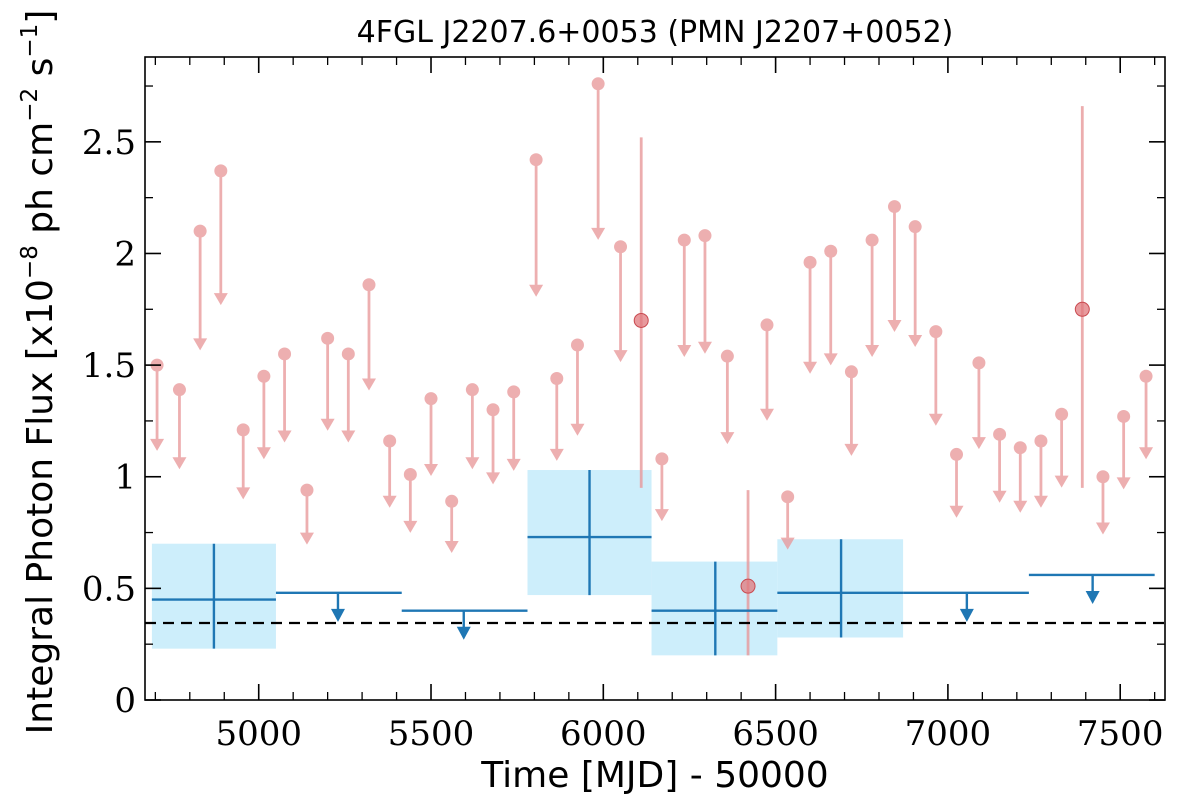  I want to click on y-tick-label-1: 0.5, so click(109, 589).